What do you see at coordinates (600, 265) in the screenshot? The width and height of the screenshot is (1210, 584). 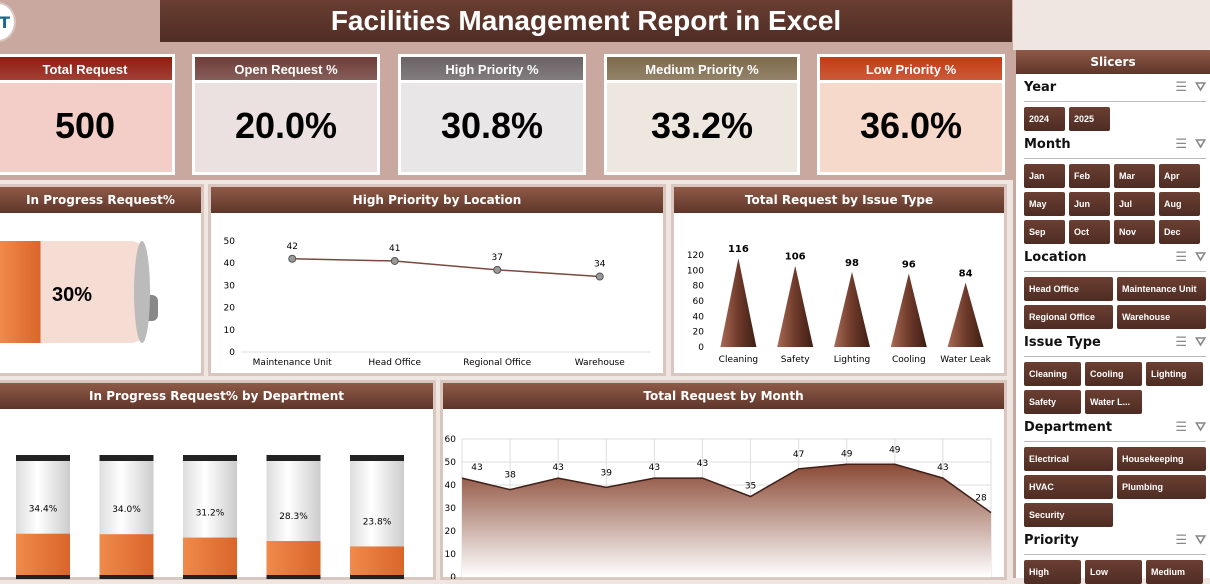 I see `data-label: 34` at bounding box center [600, 265].